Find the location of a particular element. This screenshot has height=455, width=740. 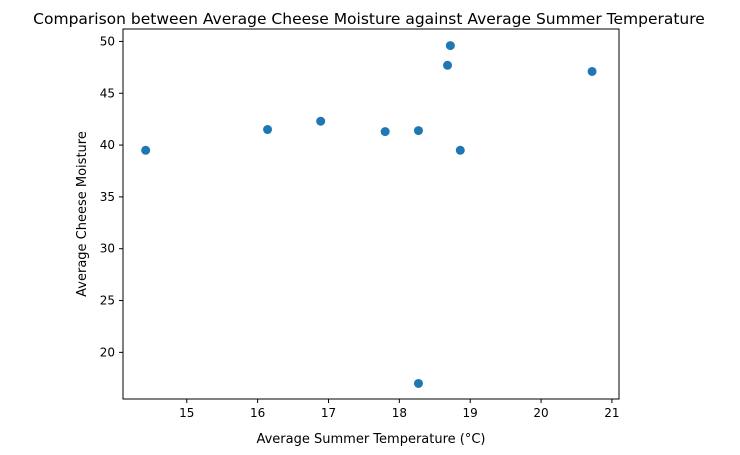

y-tick-label: 20 is located at coordinates (107, 352).